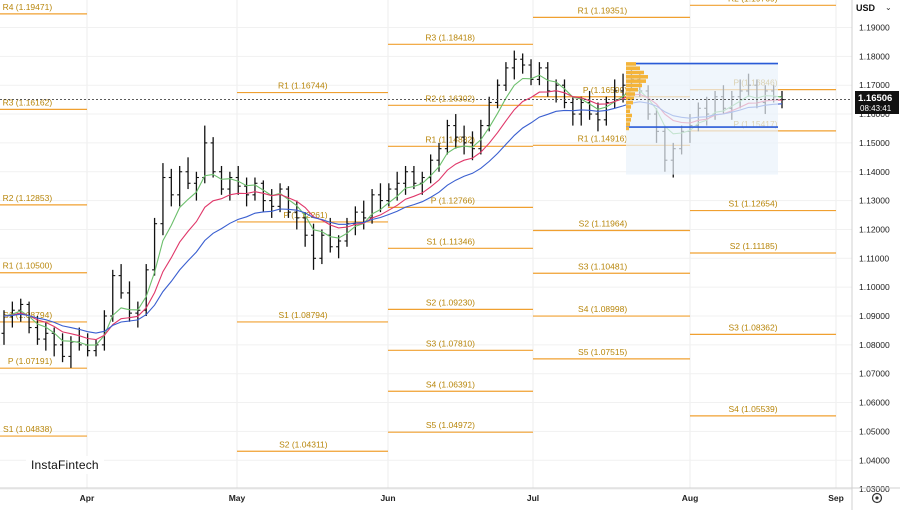  What do you see at coordinates (874, 172) in the screenshot?
I see `y-tick-label: 1.14000` at bounding box center [874, 172].